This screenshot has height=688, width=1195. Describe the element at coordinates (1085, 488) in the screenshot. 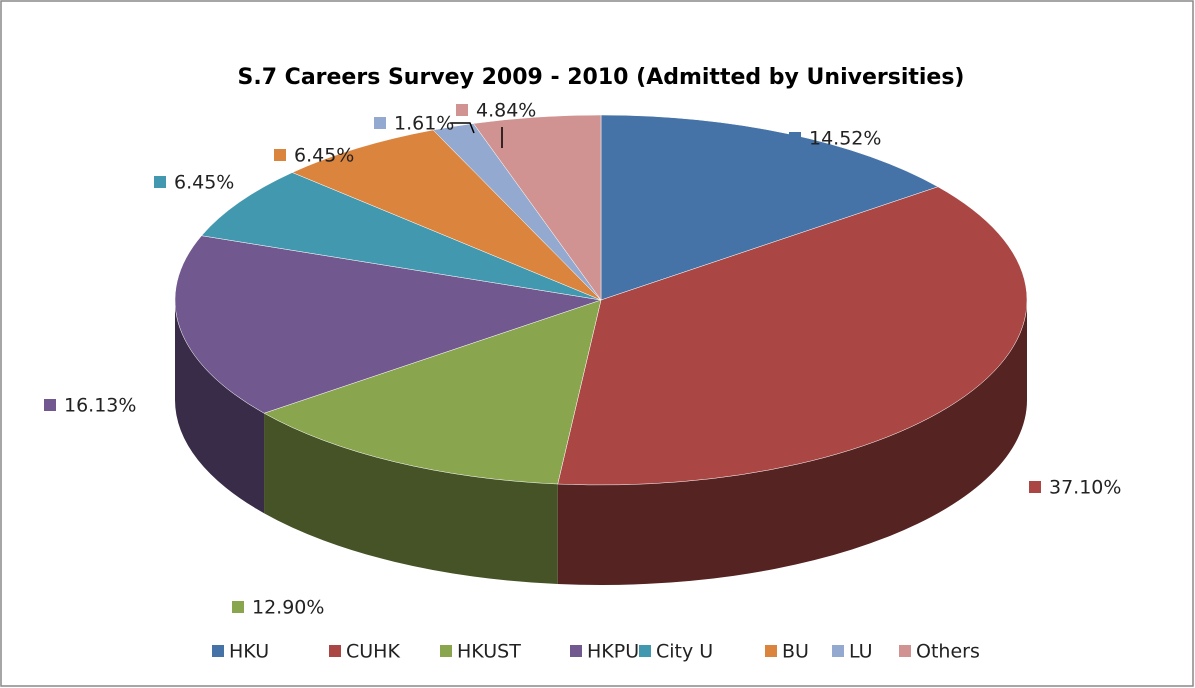

I see `data-label: 37.10%` at that location.